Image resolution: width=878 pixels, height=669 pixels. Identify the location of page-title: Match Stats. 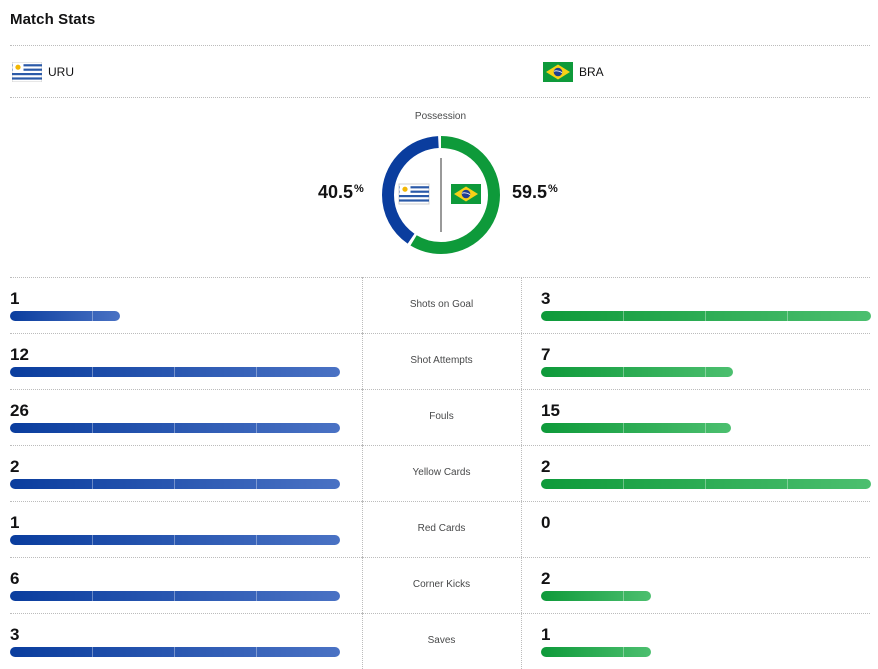
(53, 19).